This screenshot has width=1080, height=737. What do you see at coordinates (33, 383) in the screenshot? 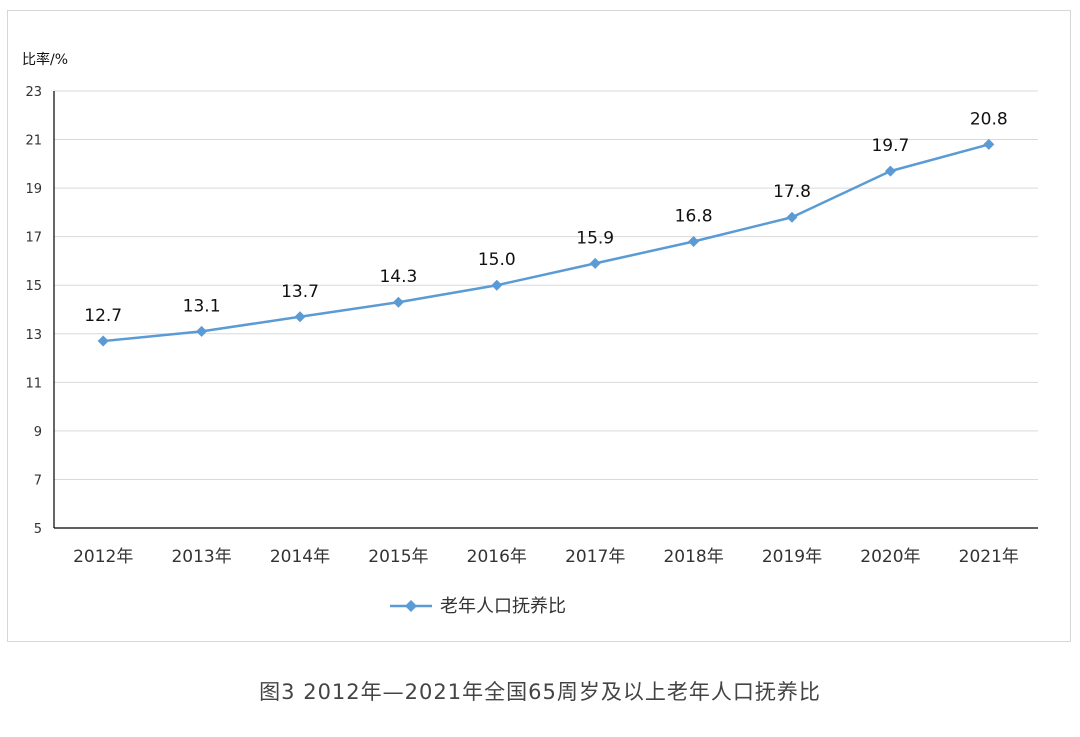
I see `y-tick-label: 11` at bounding box center [33, 383].